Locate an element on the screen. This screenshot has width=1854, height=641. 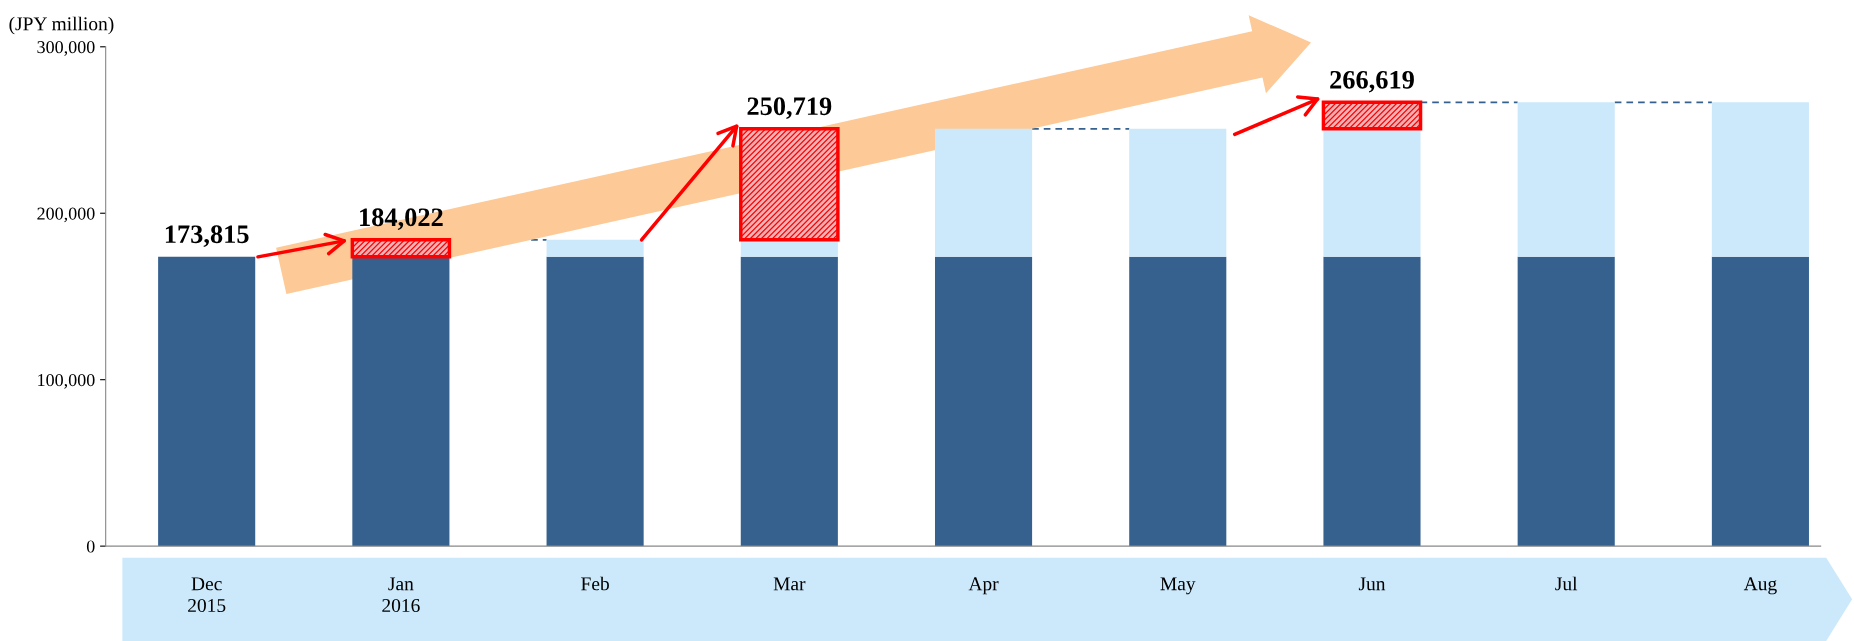
y-tick-label: 0 is located at coordinates (90, 546).